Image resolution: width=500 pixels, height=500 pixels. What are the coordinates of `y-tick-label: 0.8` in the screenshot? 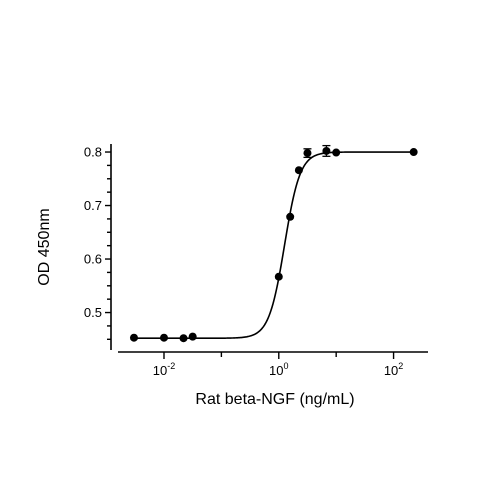 It's located at (93, 152).